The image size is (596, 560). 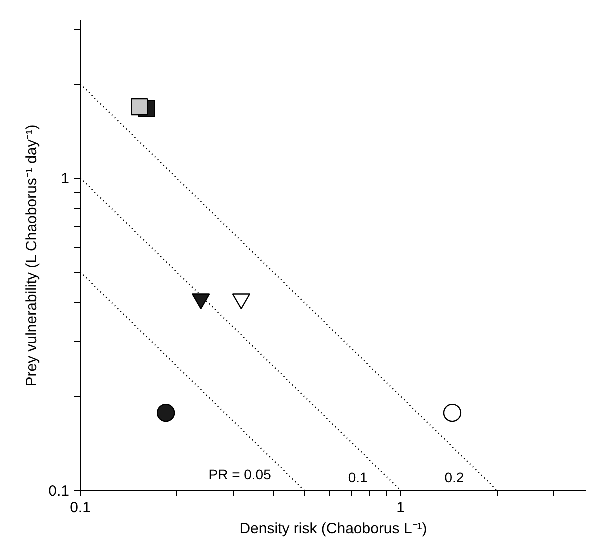 What do you see at coordinates (454, 478) in the screenshot?
I see `series-label: 0.2` at bounding box center [454, 478].